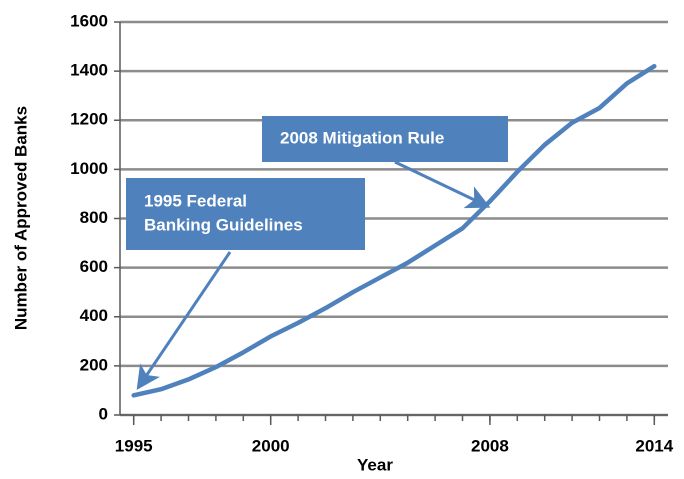 The height and width of the screenshot is (479, 684). I want to click on x-tick-label: 2014, so click(654, 445).